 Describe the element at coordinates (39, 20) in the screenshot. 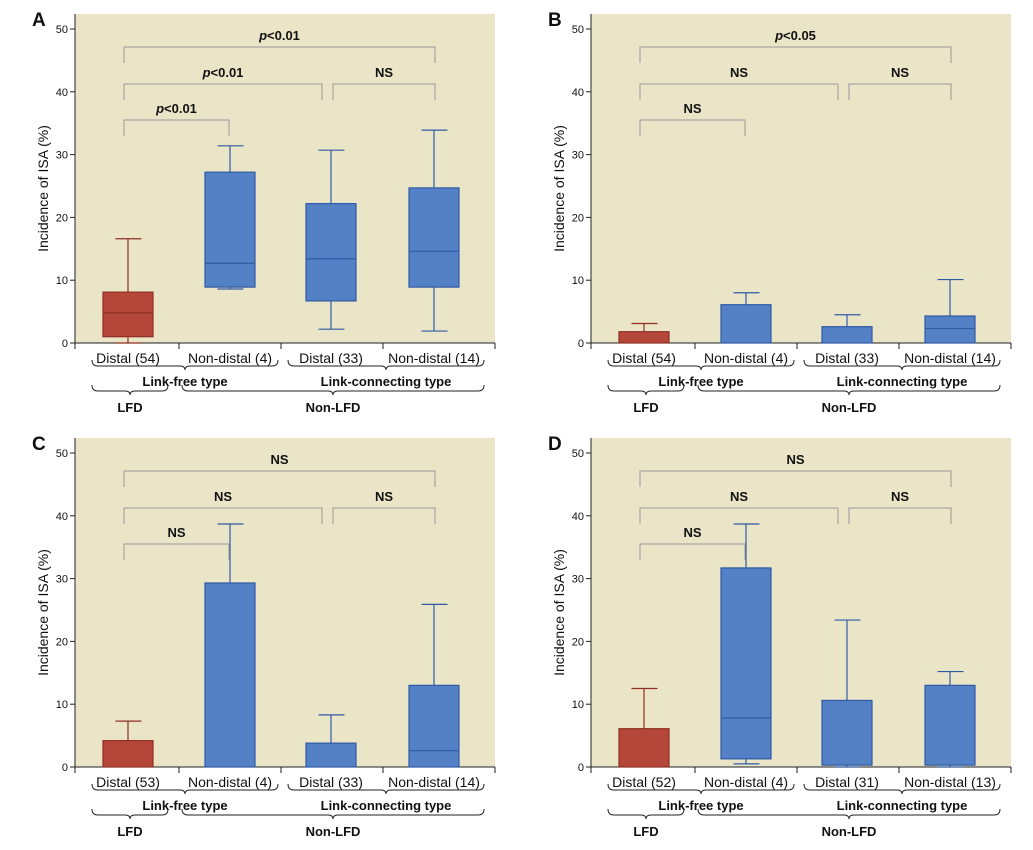

I see `panel-letter: A` at that location.